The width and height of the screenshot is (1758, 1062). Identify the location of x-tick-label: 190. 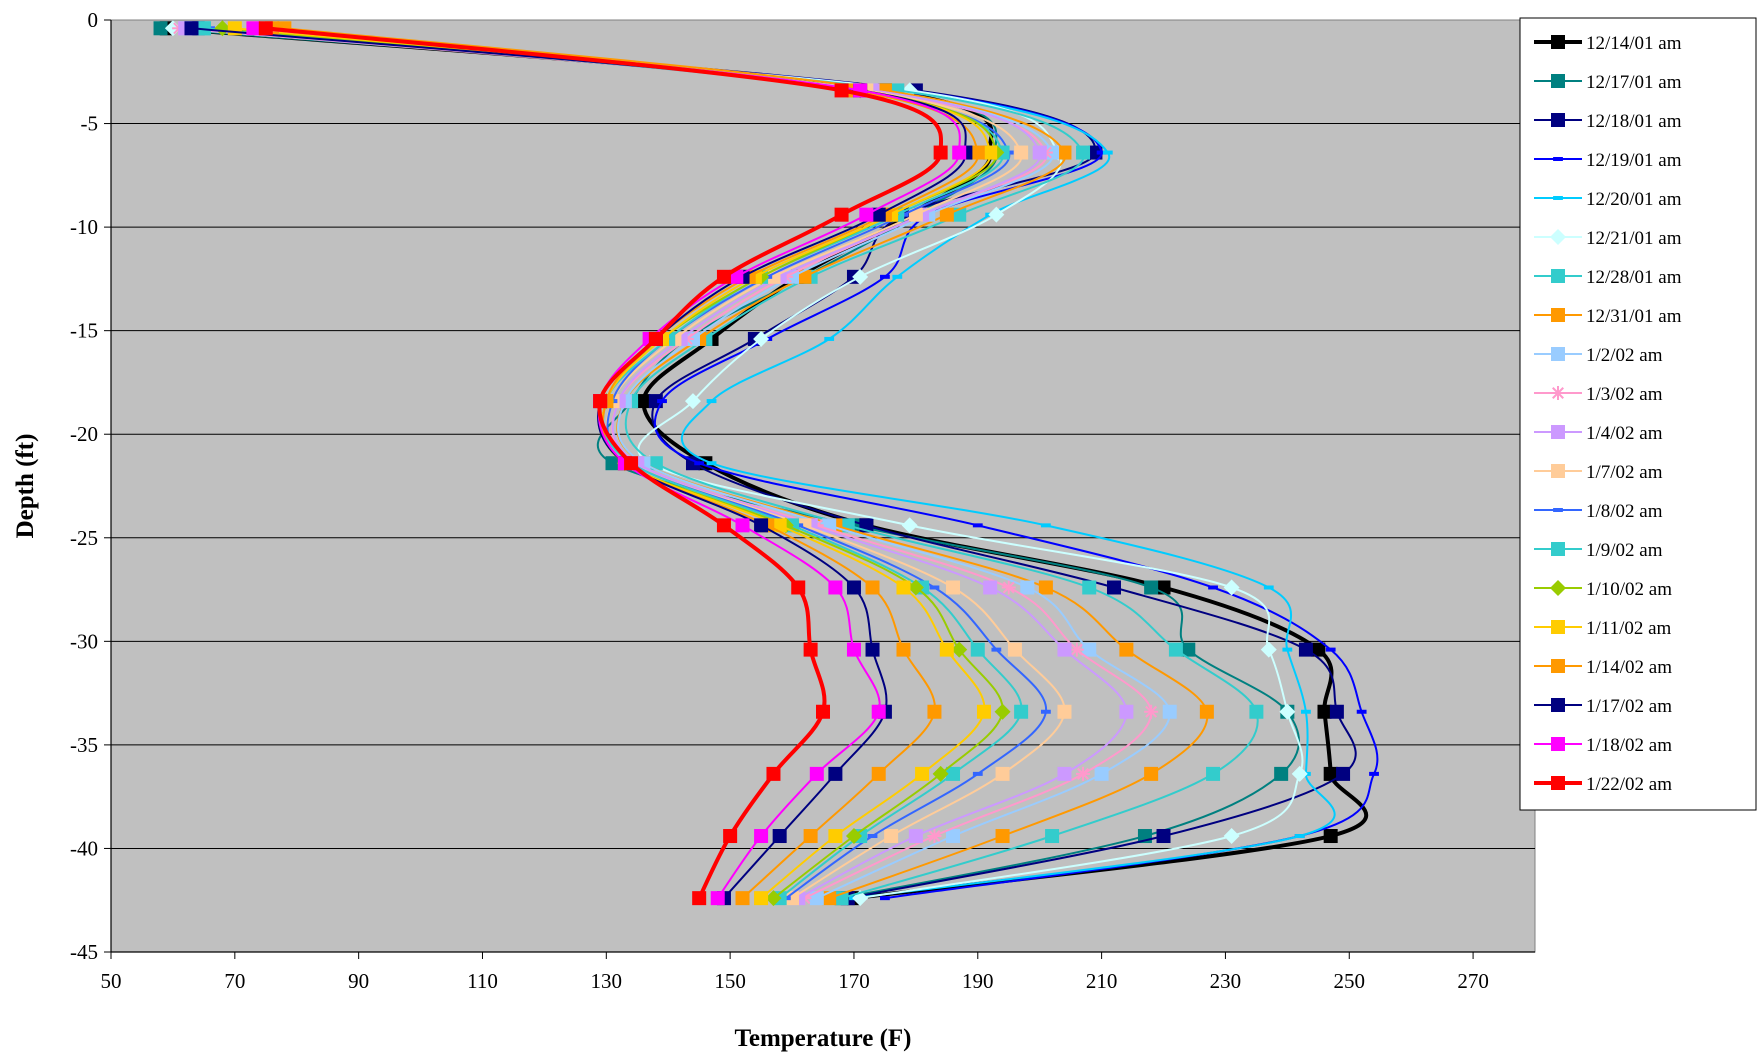
(978, 981).